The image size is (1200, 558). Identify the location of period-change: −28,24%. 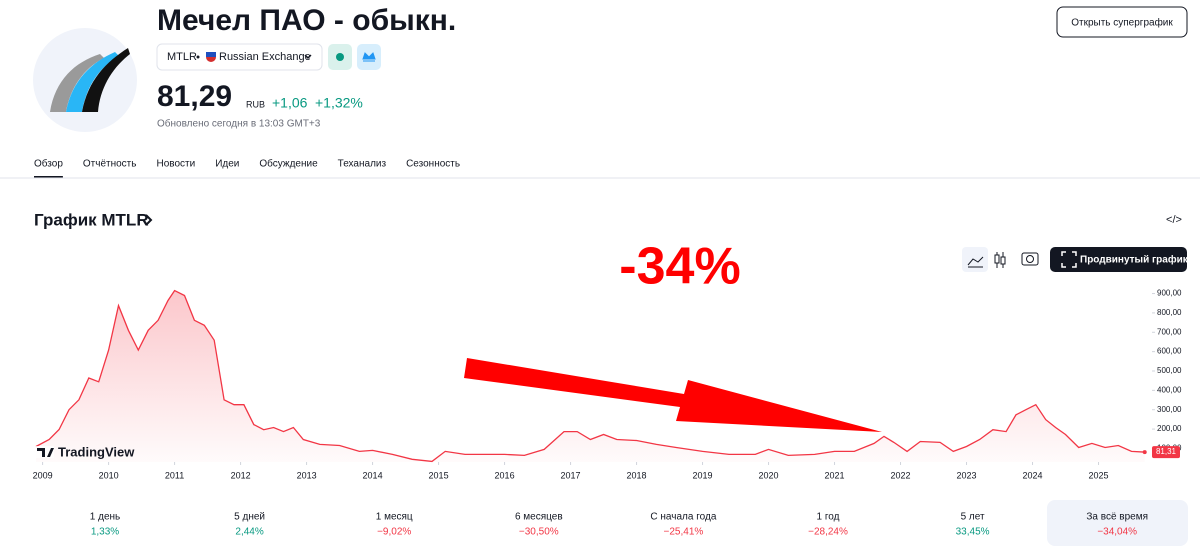
(828, 532).